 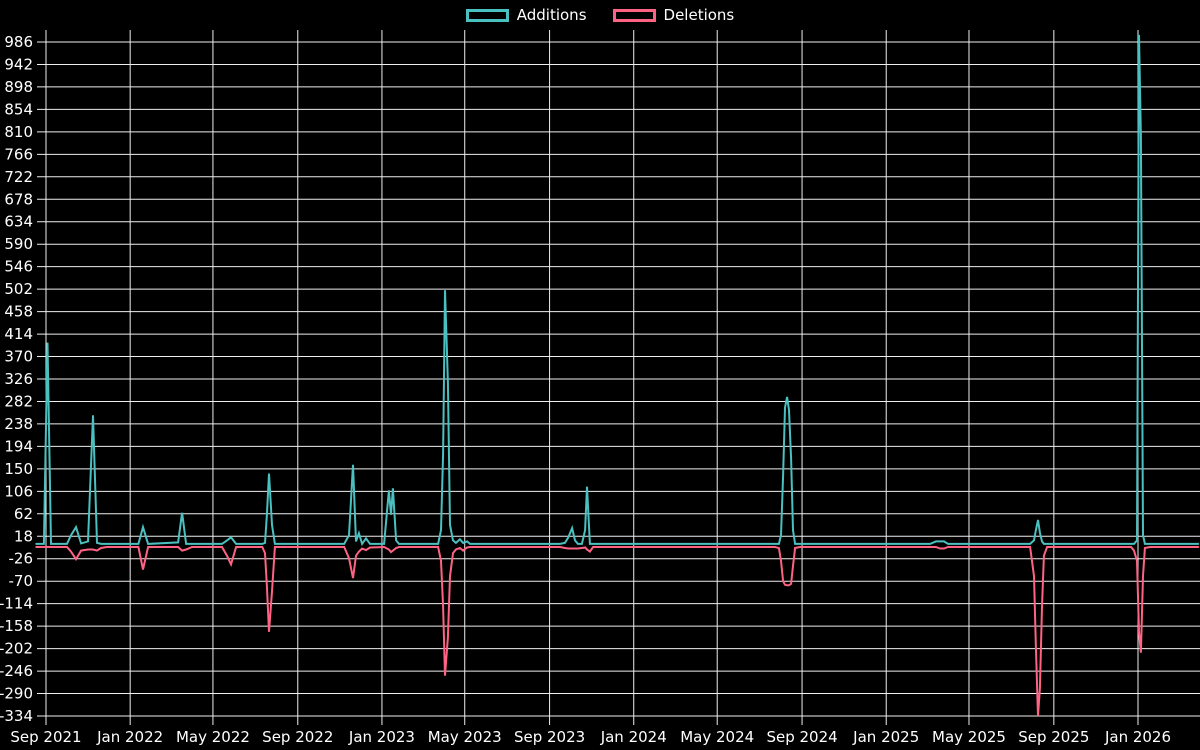 What do you see at coordinates (18, 379) in the screenshot?
I see `y-tick-label: 326` at bounding box center [18, 379].